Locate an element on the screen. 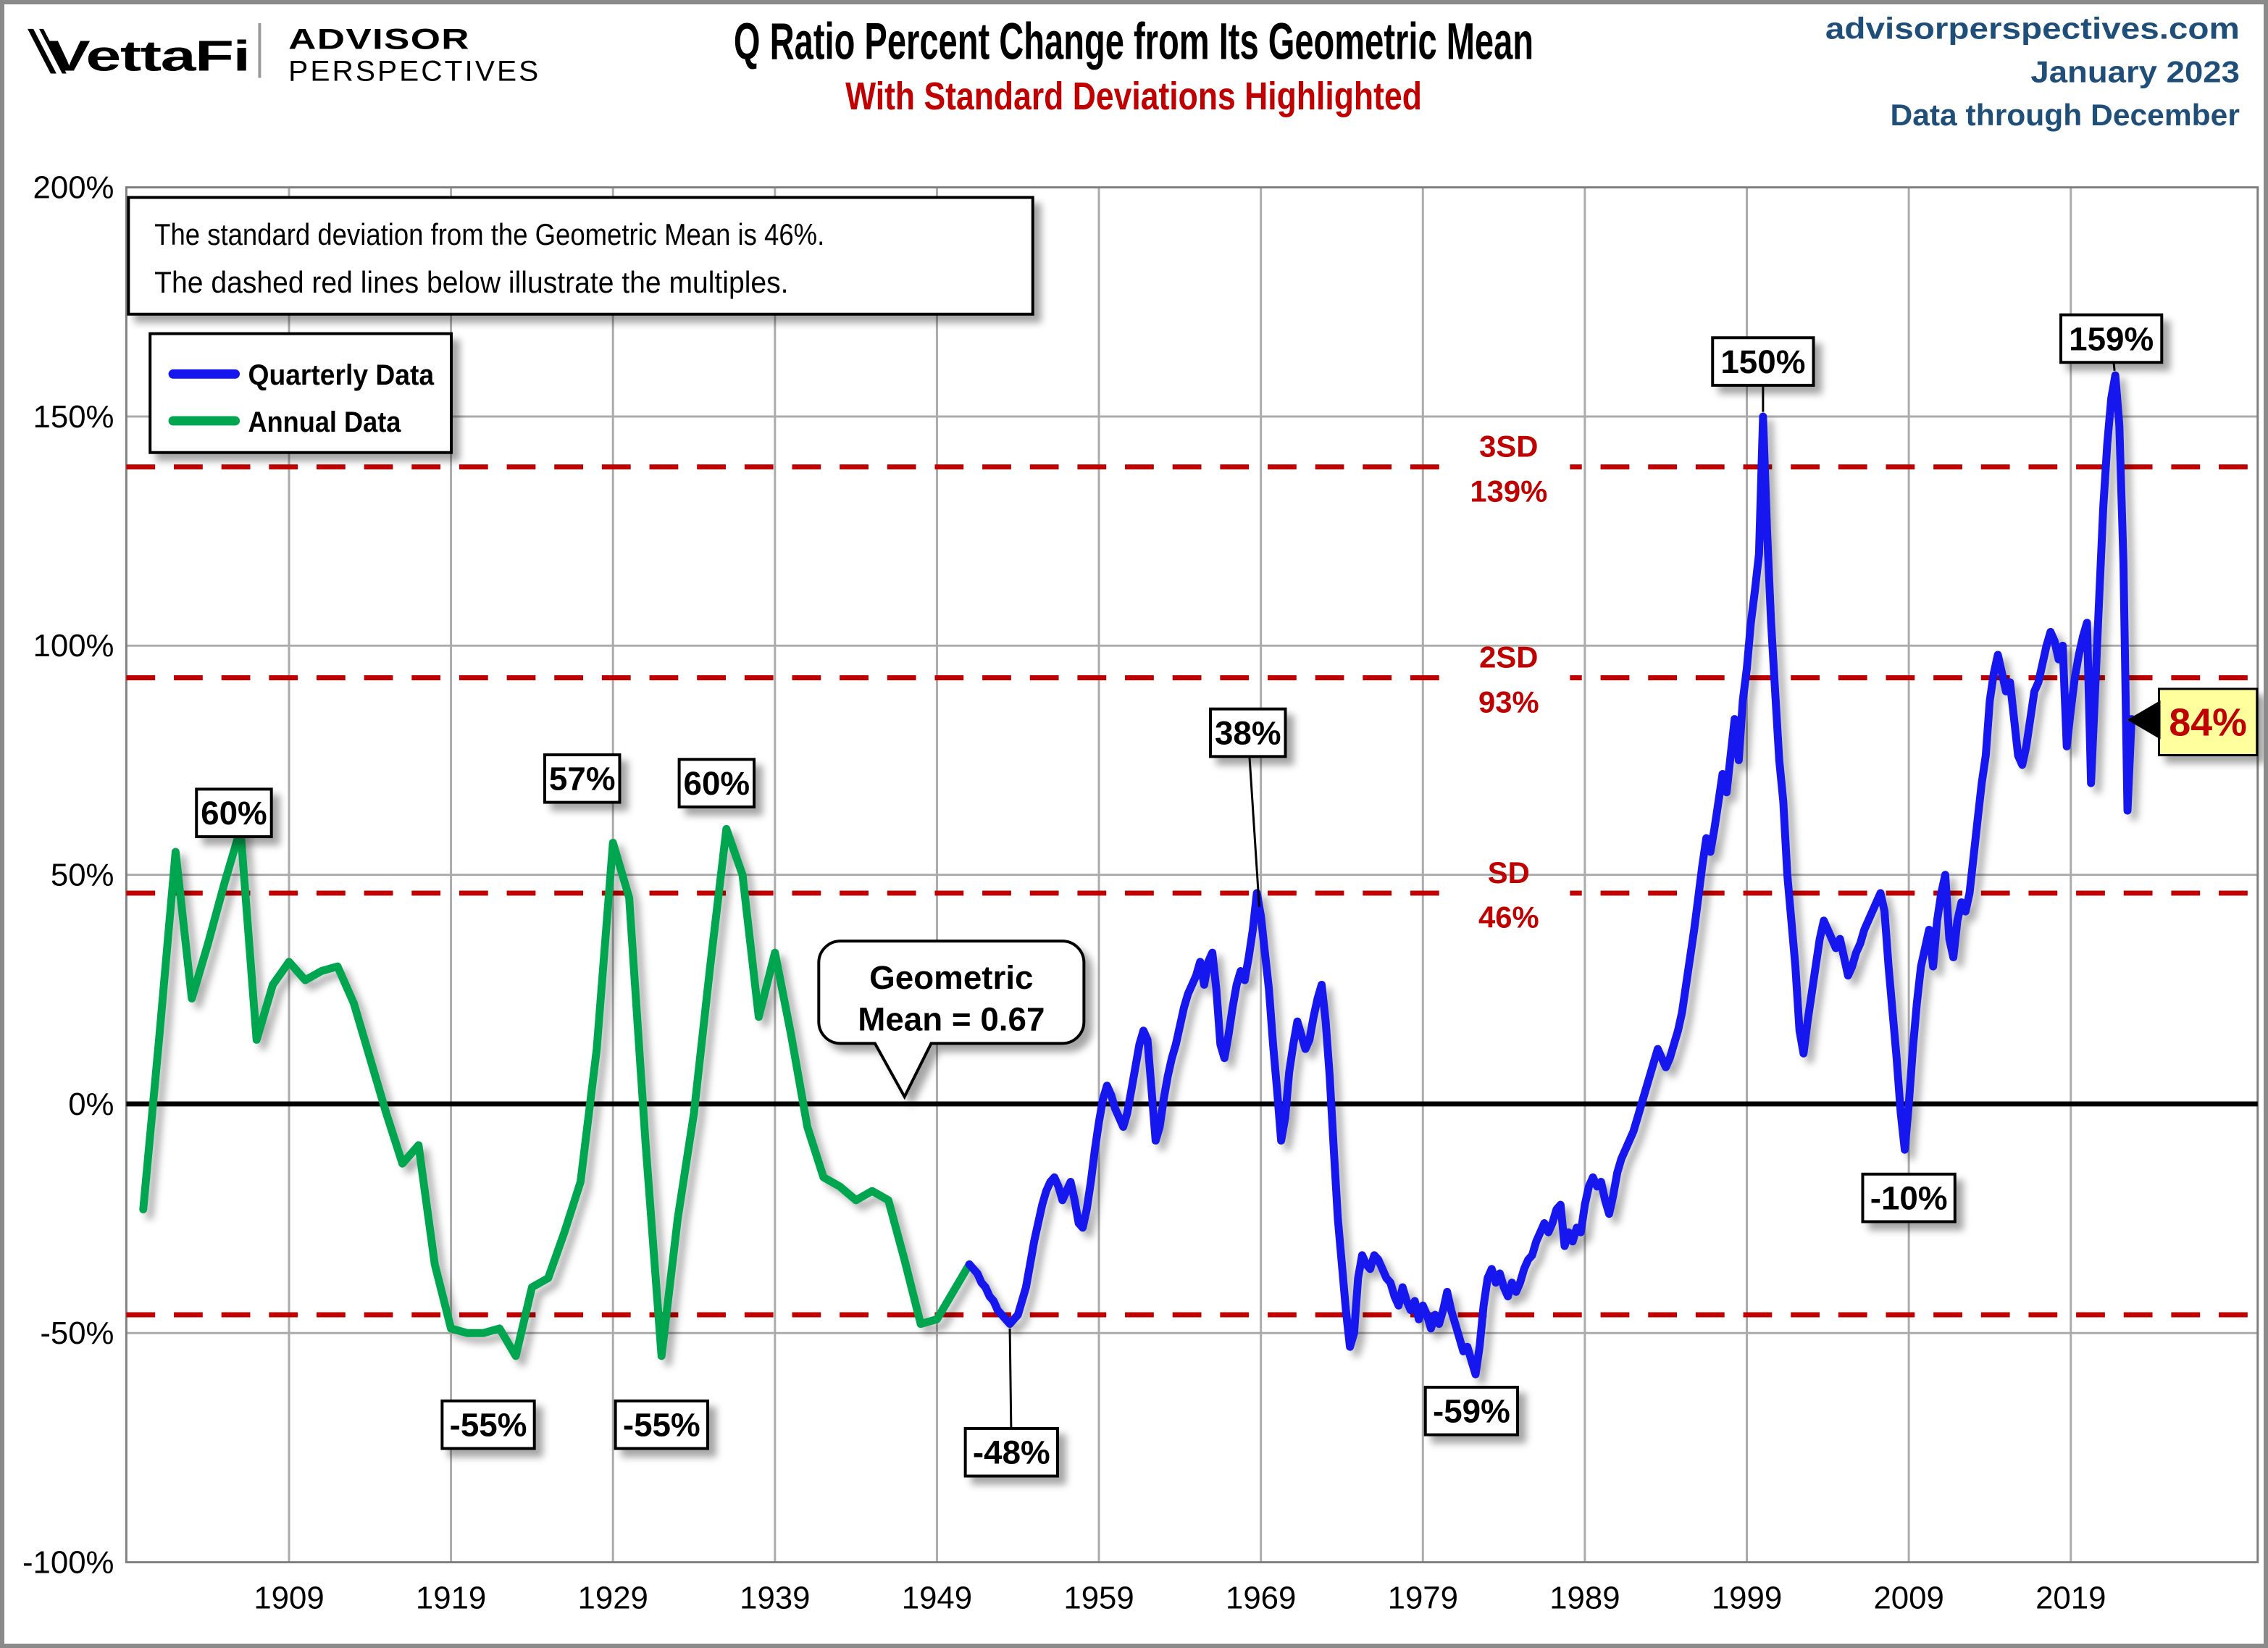 Image resolution: width=2268 pixels, height=1648 pixels. latest-value-callout: 84% is located at coordinates (2193, 721).